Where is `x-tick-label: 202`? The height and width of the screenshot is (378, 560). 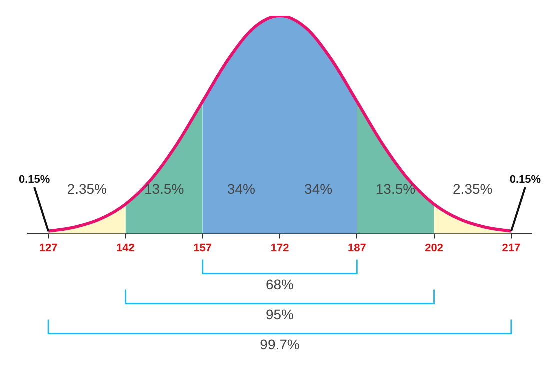
x-tick-label: 202 is located at coordinates (434, 248).